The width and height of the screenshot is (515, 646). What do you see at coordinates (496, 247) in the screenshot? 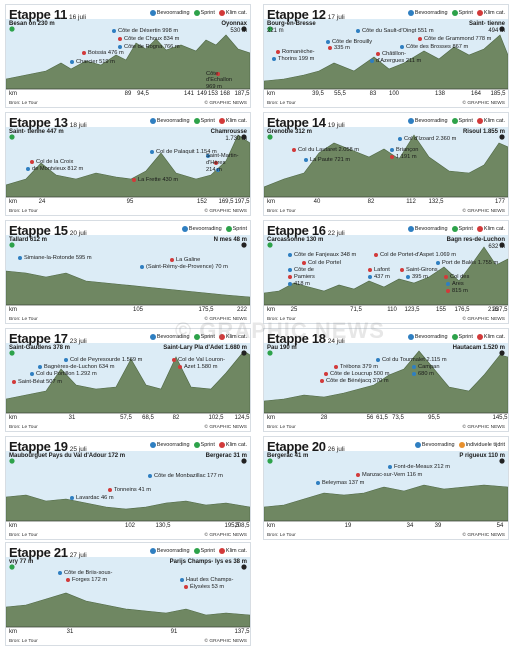
I see `finish-altitude: 632 m` at bounding box center [496, 247].